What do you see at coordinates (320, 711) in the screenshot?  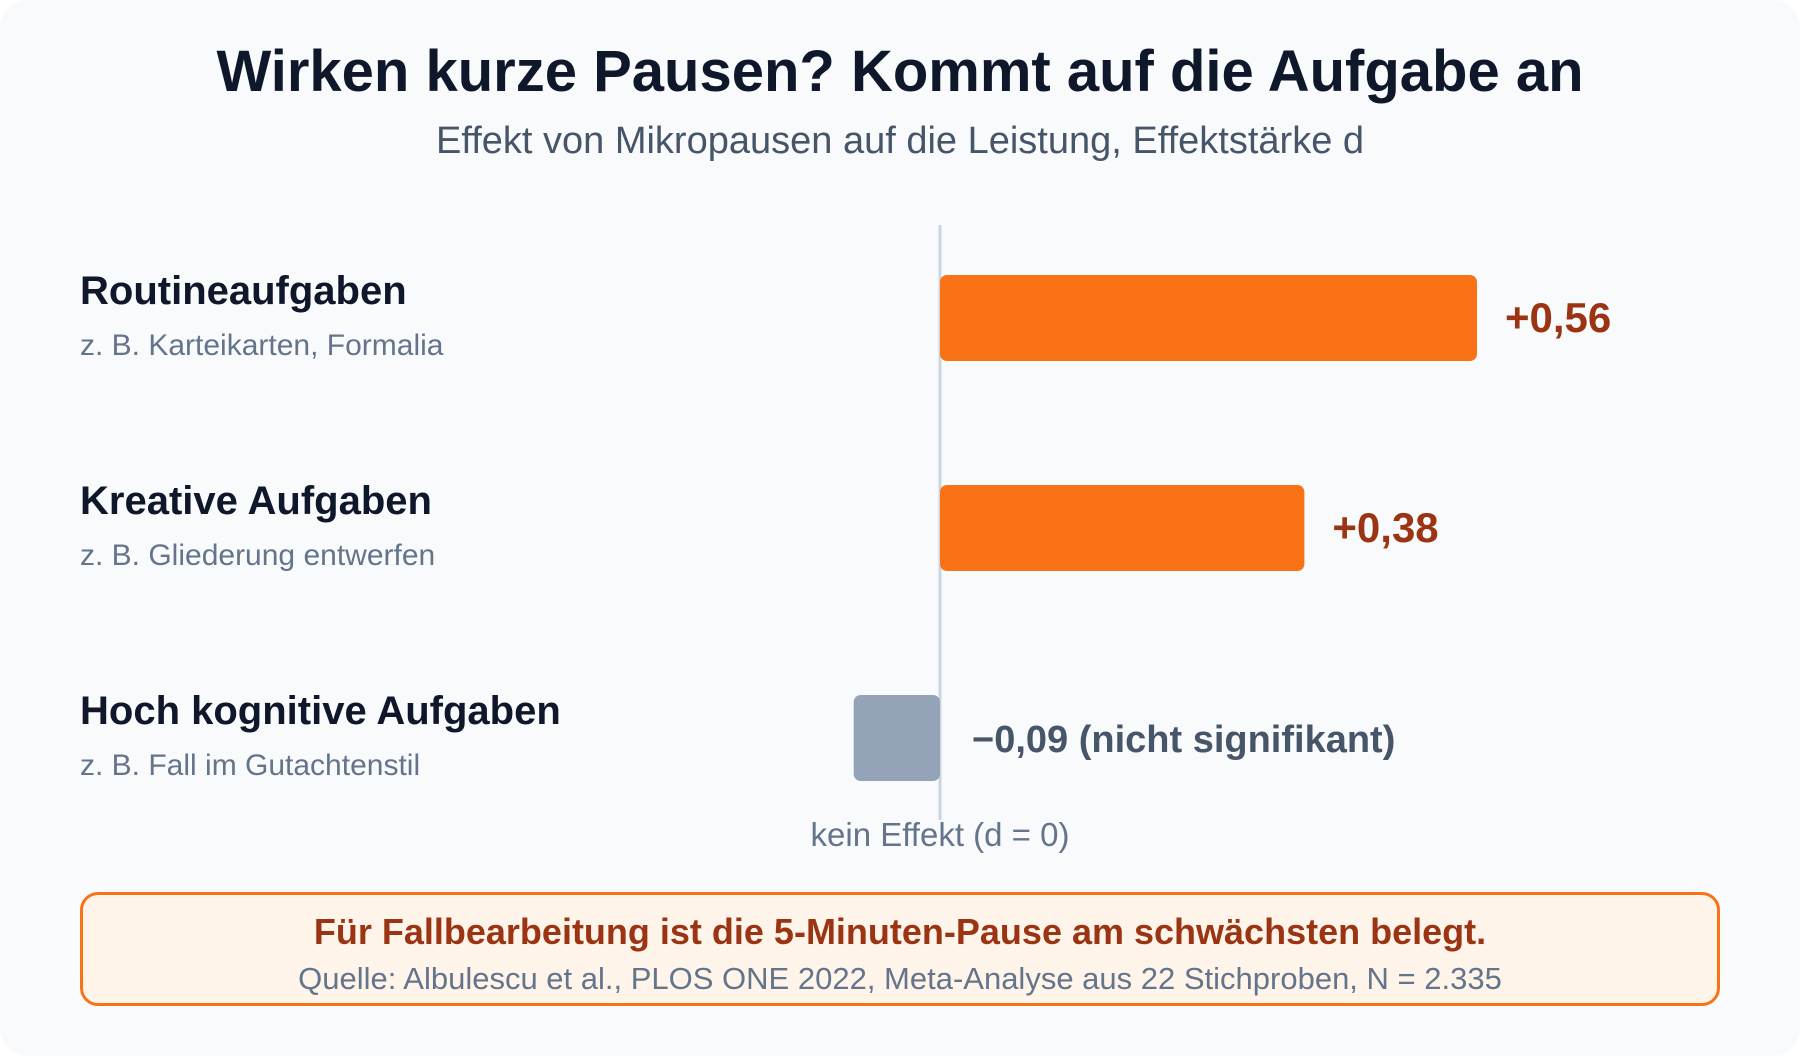 I see `category-label: Hoch kognitive Aufgaben` at bounding box center [320, 711].